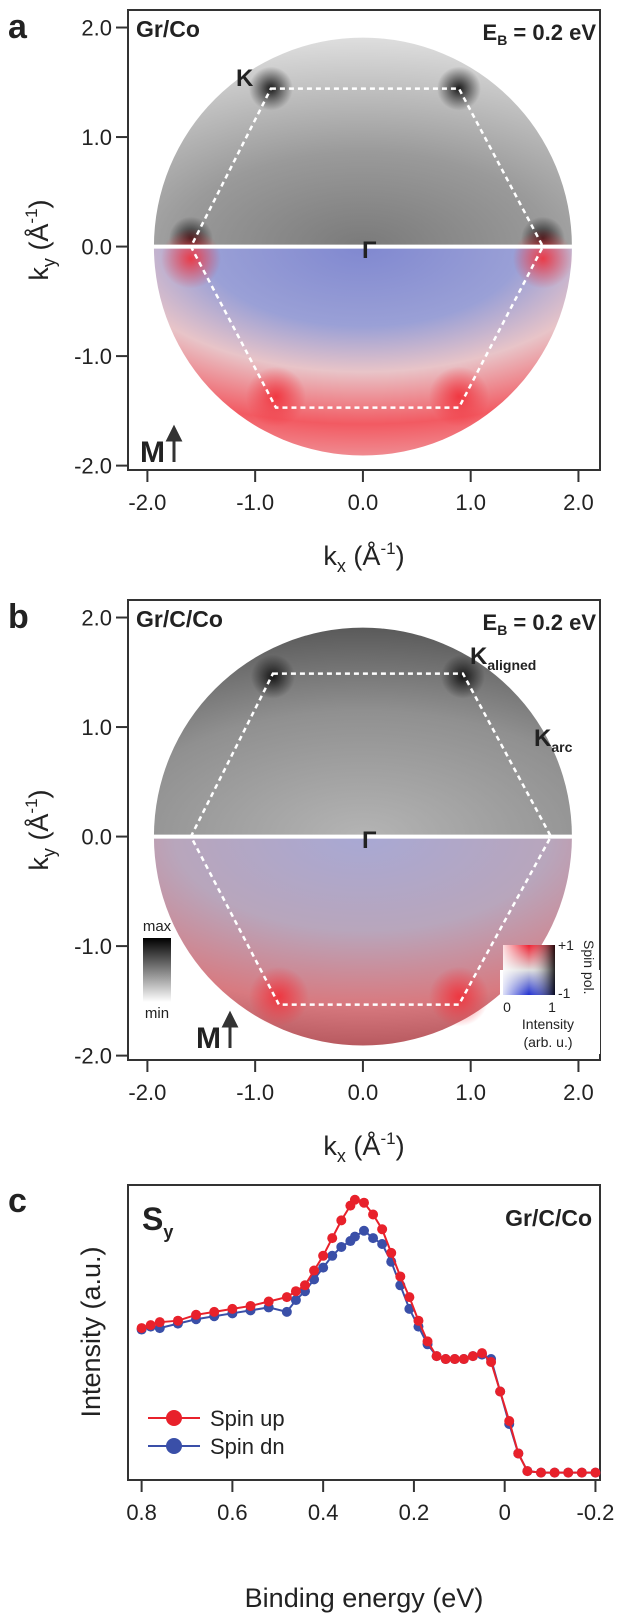  I want to click on k-arc-label: Karc, so click(553, 740).